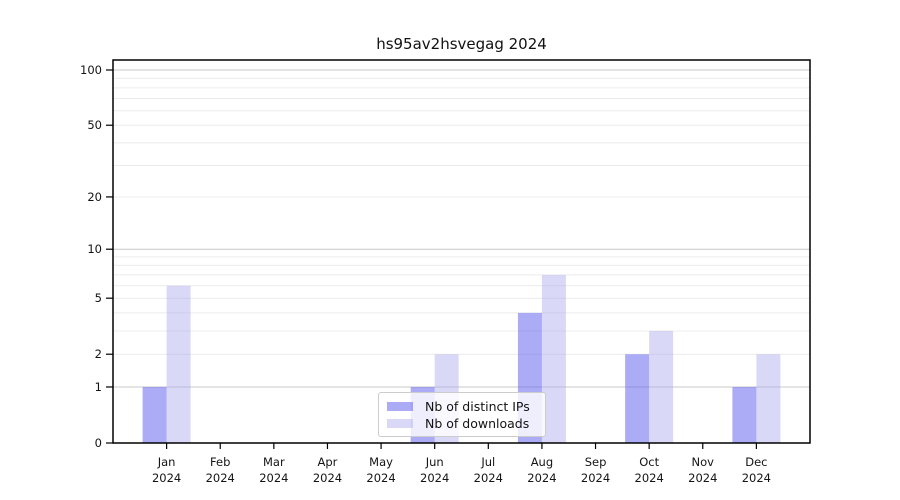 The image size is (900, 500). What do you see at coordinates (487, 462) in the screenshot?
I see `x-tick-label-month: Jul` at bounding box center [487, 462].